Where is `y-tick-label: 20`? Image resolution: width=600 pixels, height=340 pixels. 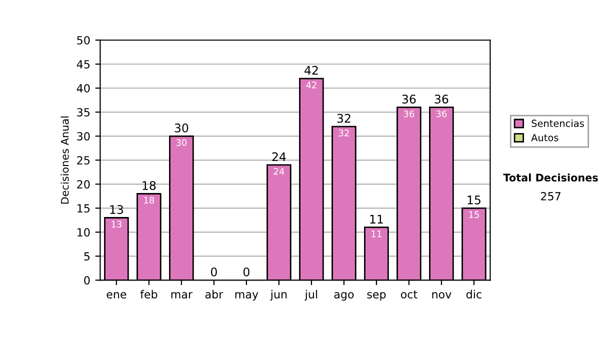
y-tick-label: 20 is located at coordinates (83, 184).